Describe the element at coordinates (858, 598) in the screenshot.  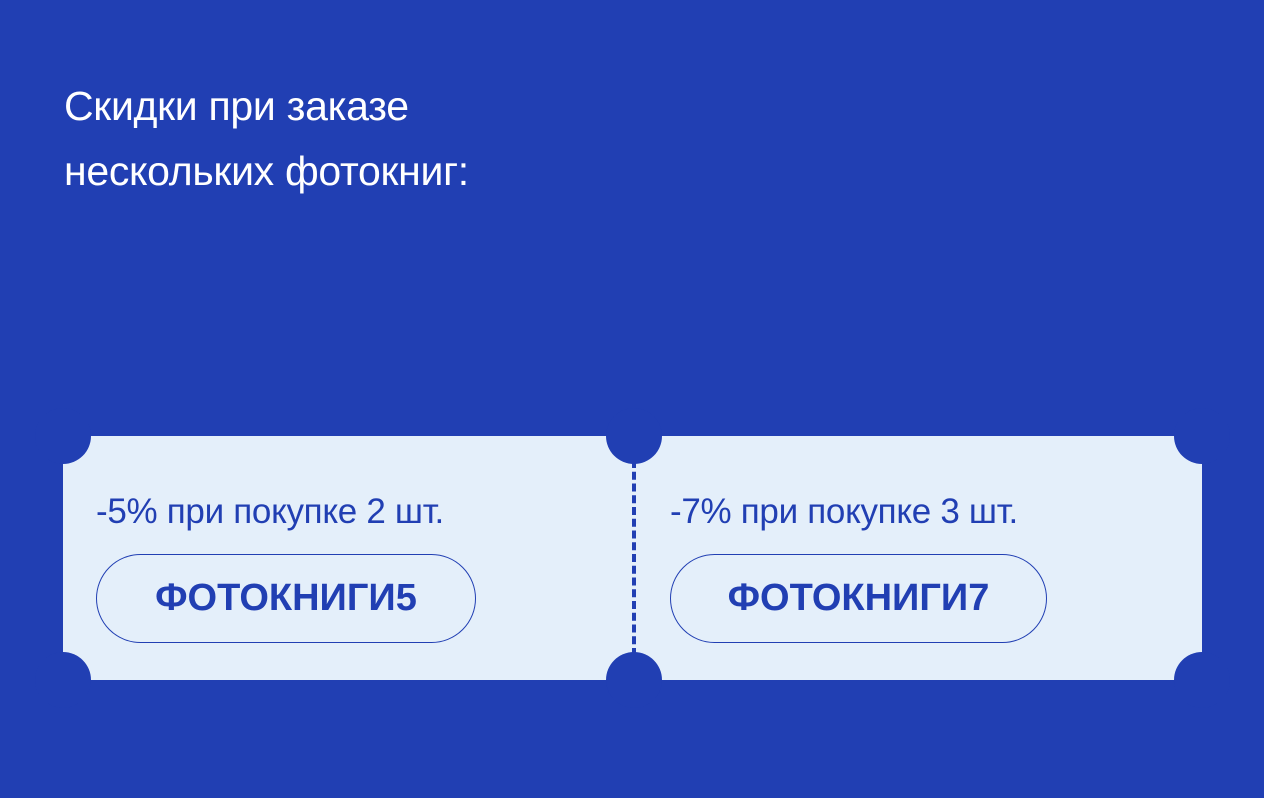
I see `promo-code-button: ФОТОКНИГИ7` at that location.